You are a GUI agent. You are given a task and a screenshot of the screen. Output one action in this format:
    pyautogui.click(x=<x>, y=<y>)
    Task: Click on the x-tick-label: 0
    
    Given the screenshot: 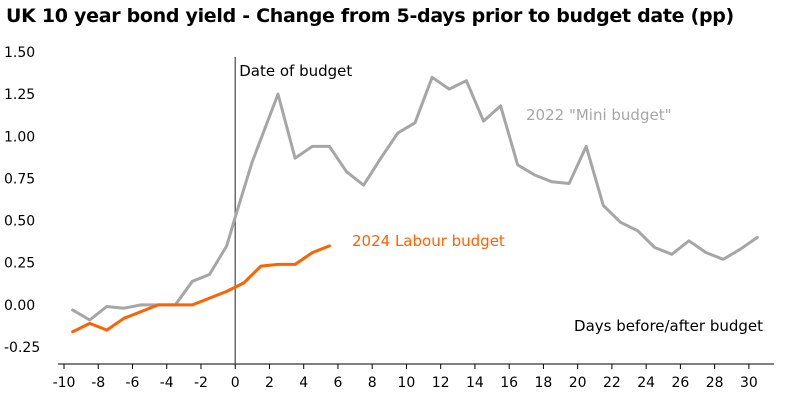 What is the action you would take?
    pyautogui.click(x=235, y=383)
    